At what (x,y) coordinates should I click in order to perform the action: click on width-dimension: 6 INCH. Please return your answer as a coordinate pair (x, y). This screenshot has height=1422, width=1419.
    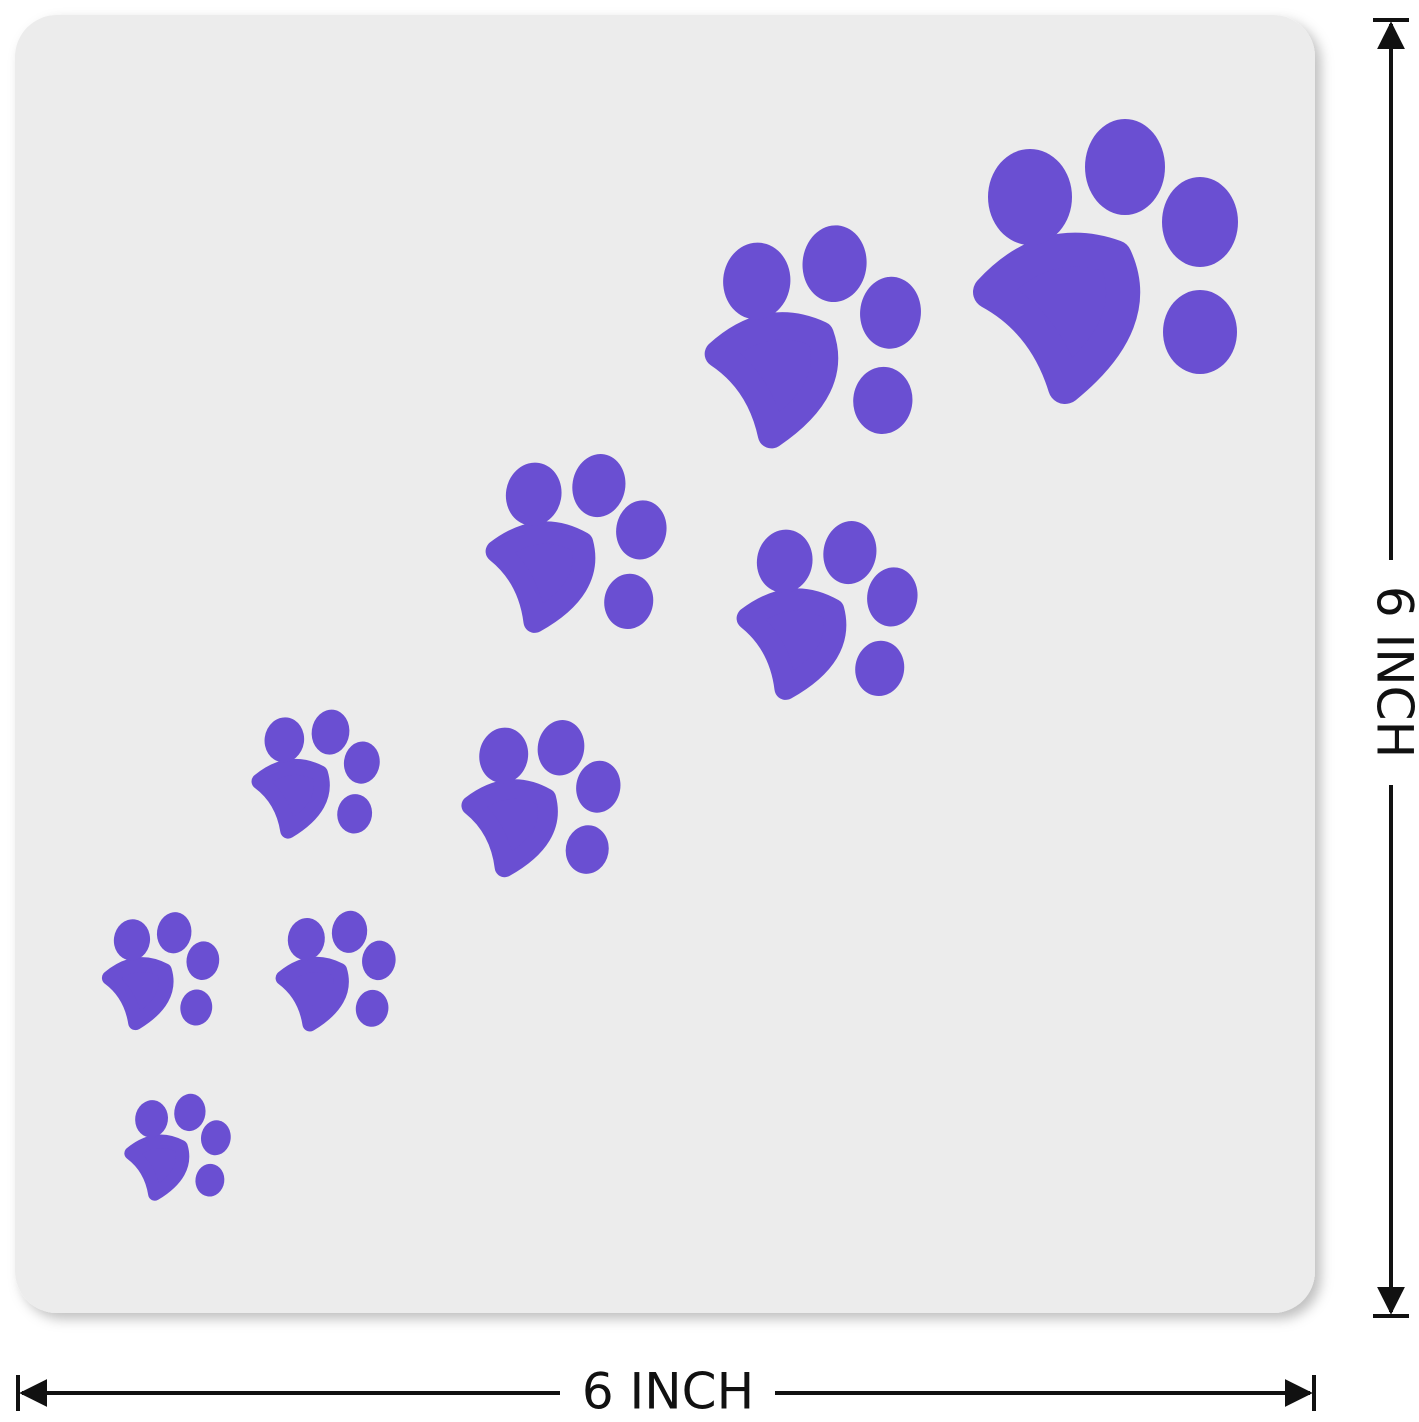
    Looking at the image, I should click on (666, 1392).